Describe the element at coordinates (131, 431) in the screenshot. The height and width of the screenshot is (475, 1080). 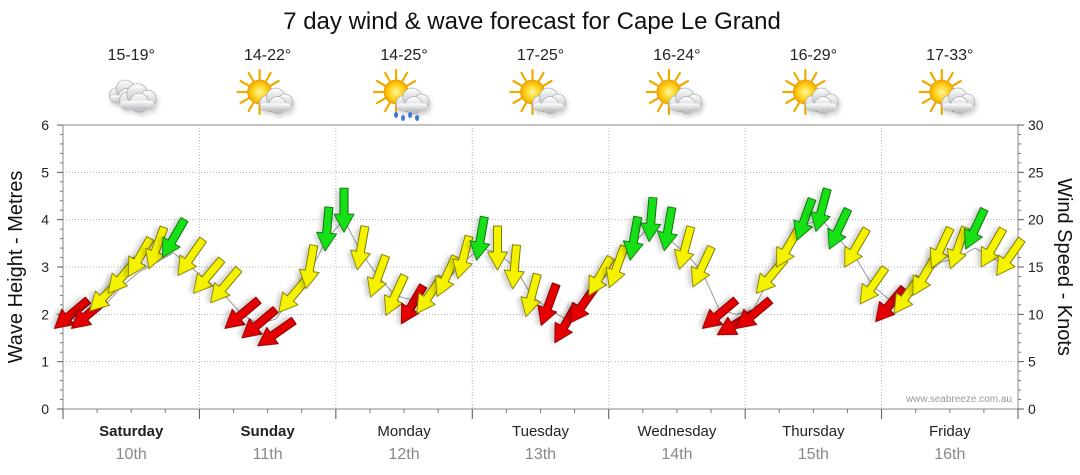
I see `day-name: Saturday` at that location.